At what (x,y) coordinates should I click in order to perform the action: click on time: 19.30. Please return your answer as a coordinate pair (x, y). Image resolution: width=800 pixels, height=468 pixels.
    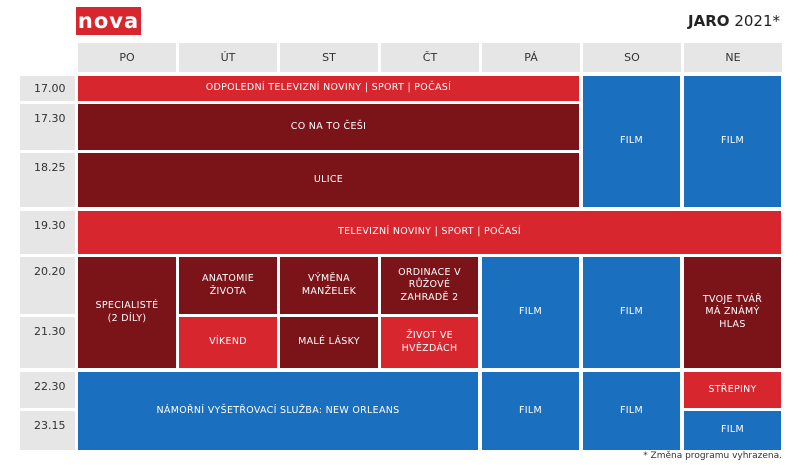
    Looking at the image, I should click on (47, 232).